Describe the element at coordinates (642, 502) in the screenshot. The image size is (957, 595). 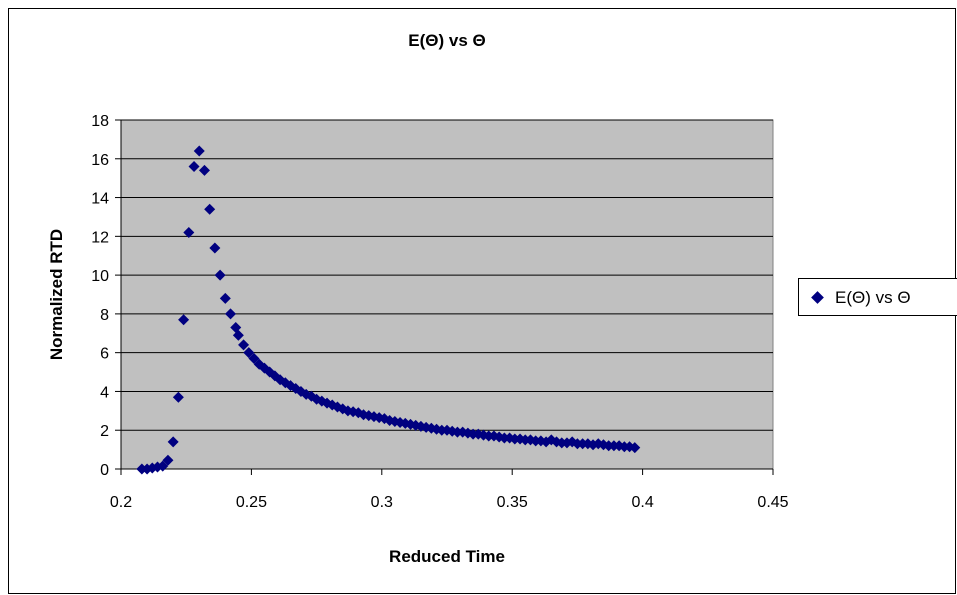
I see `x-tick-label: 0.4` at that location.